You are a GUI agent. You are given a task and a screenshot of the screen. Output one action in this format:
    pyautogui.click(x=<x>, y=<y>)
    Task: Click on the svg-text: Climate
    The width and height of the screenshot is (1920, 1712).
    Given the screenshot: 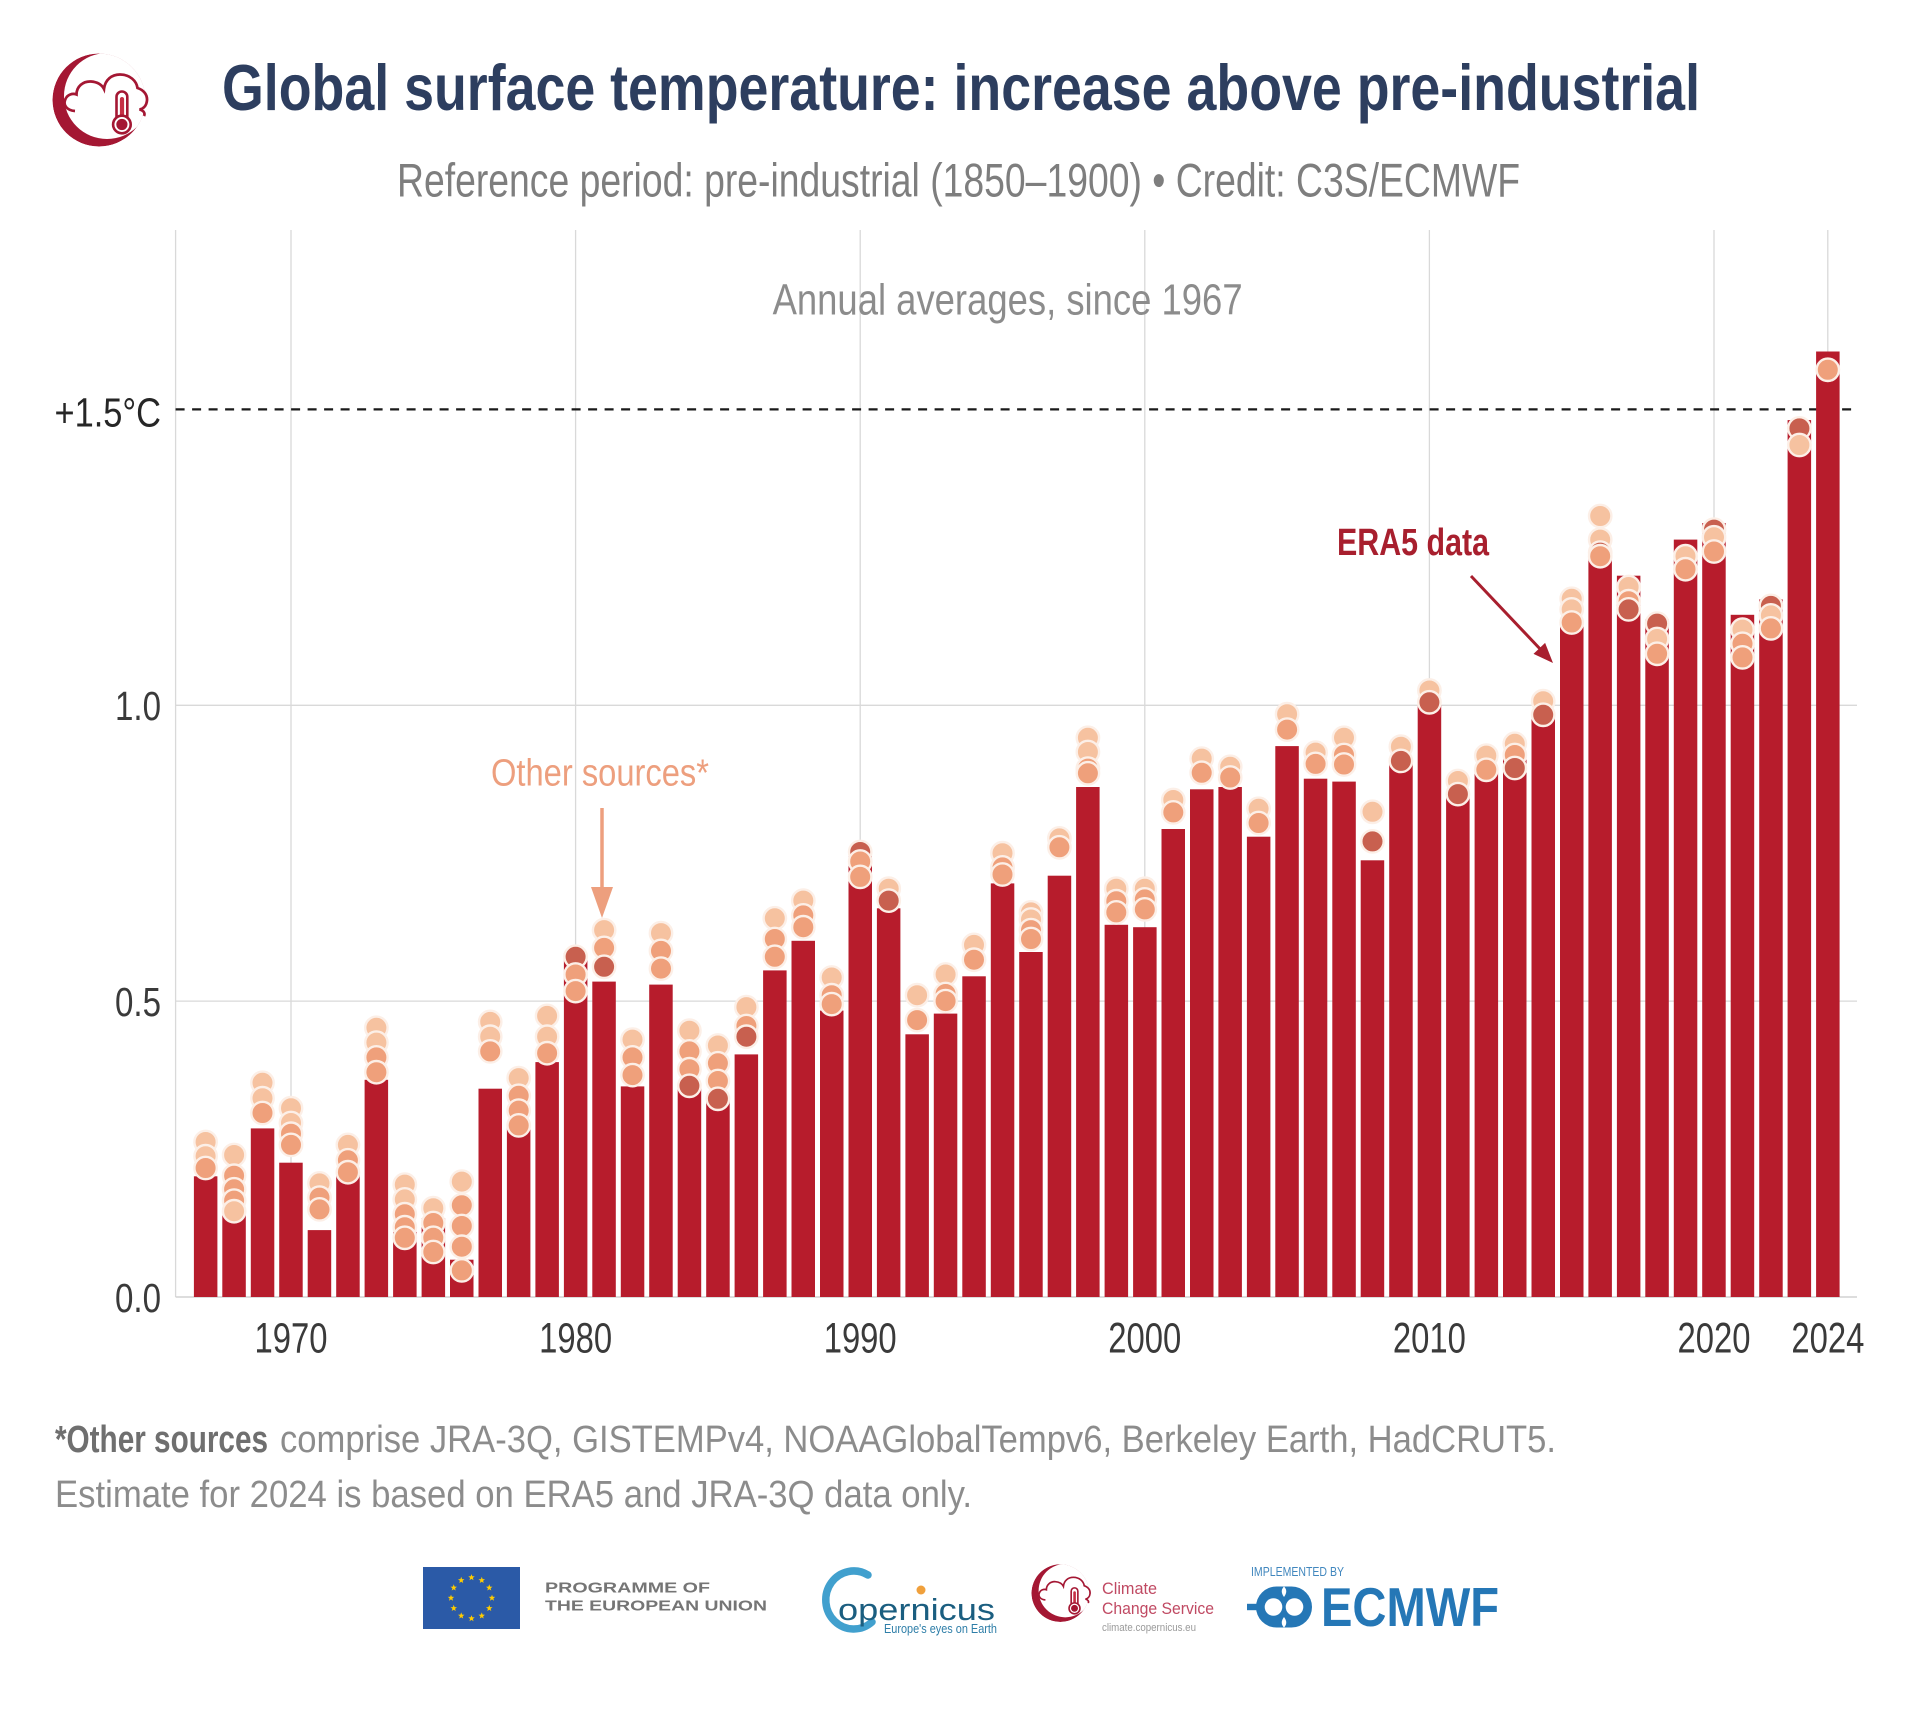 What is the action you would take?
    pyautogui.click(x=1129, y=1589)
    